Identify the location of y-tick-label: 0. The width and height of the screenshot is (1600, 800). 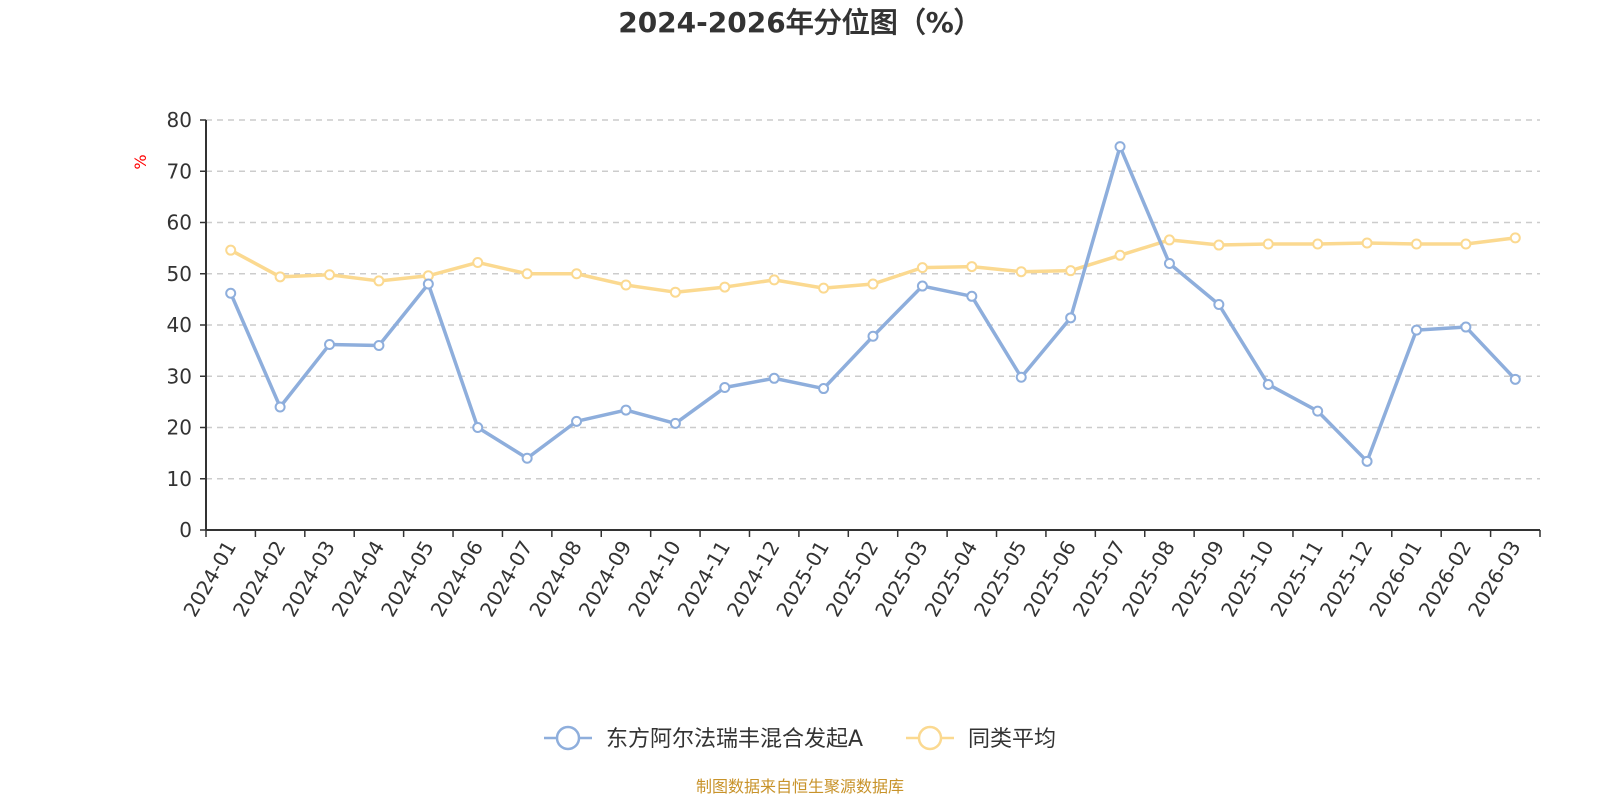
(185, 530).